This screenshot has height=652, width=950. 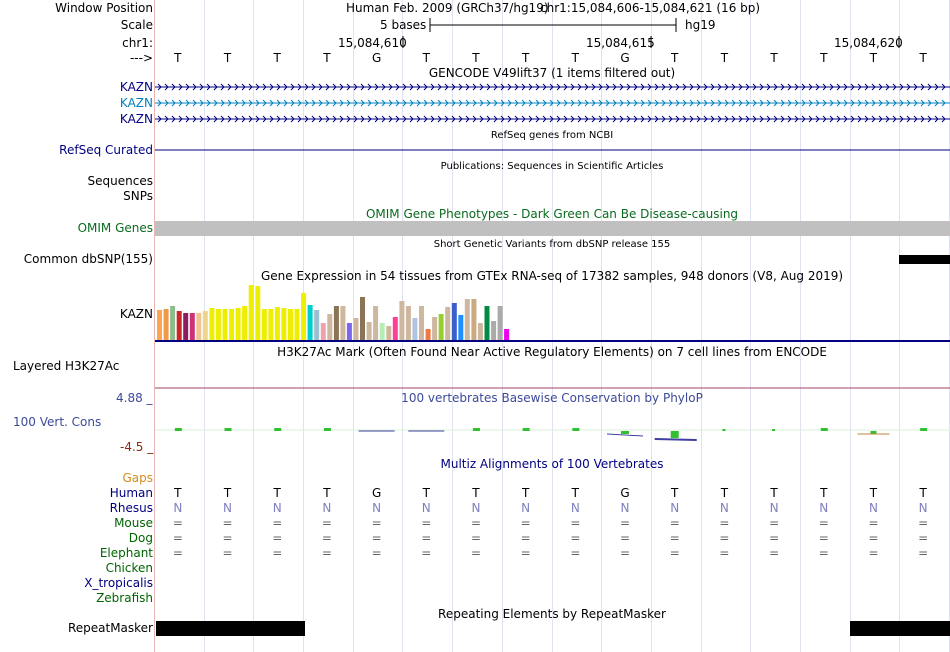 What do you see at coordinates (131, 493) in the screenshot?
I see `species-label: Human` at bounding box center [131, 493].